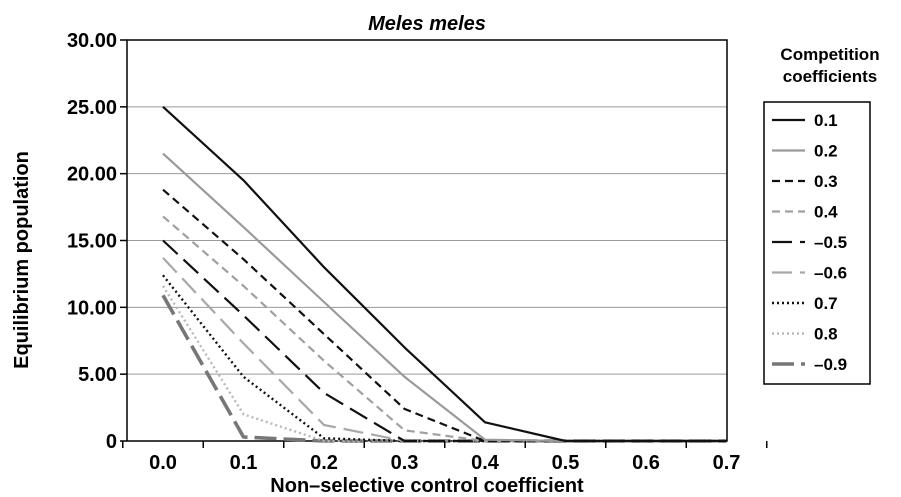 The height and width of the screenshot is (497, 901). What do you see at coordinates (427, 486) in the screenshot?
I see `x-axis-title: Non–selective control coefficient` at bounding box center [427, 486].